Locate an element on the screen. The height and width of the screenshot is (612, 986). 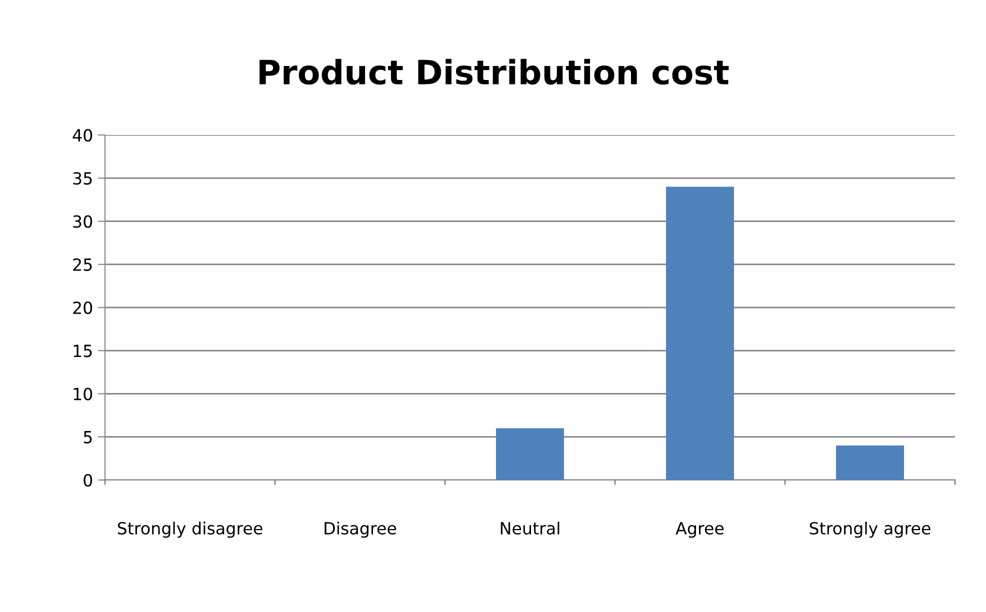
y-tick-label: 30 is located at coordinates (82, 221).